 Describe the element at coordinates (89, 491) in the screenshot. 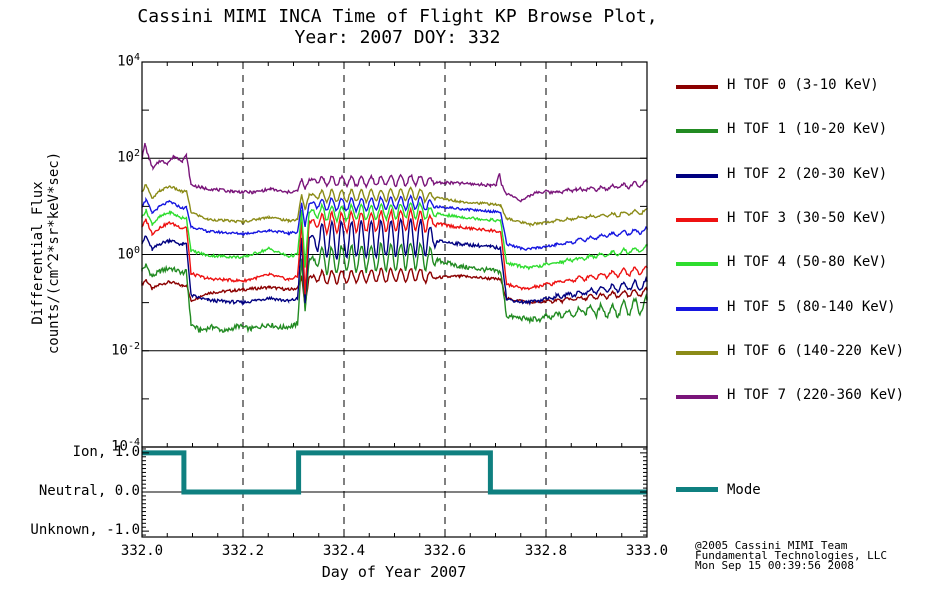

I see `mode-axis-label-1: Neutral, 0.0` at that location.